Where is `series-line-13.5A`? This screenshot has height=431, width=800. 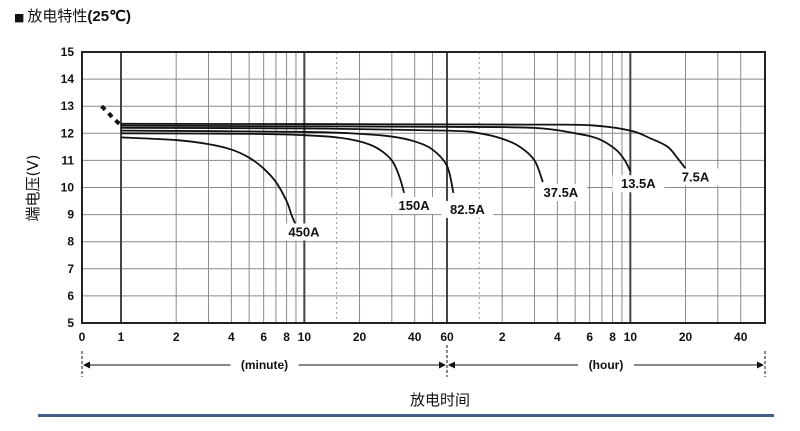
series-line-13.5A is located at coordinates (376, 148).